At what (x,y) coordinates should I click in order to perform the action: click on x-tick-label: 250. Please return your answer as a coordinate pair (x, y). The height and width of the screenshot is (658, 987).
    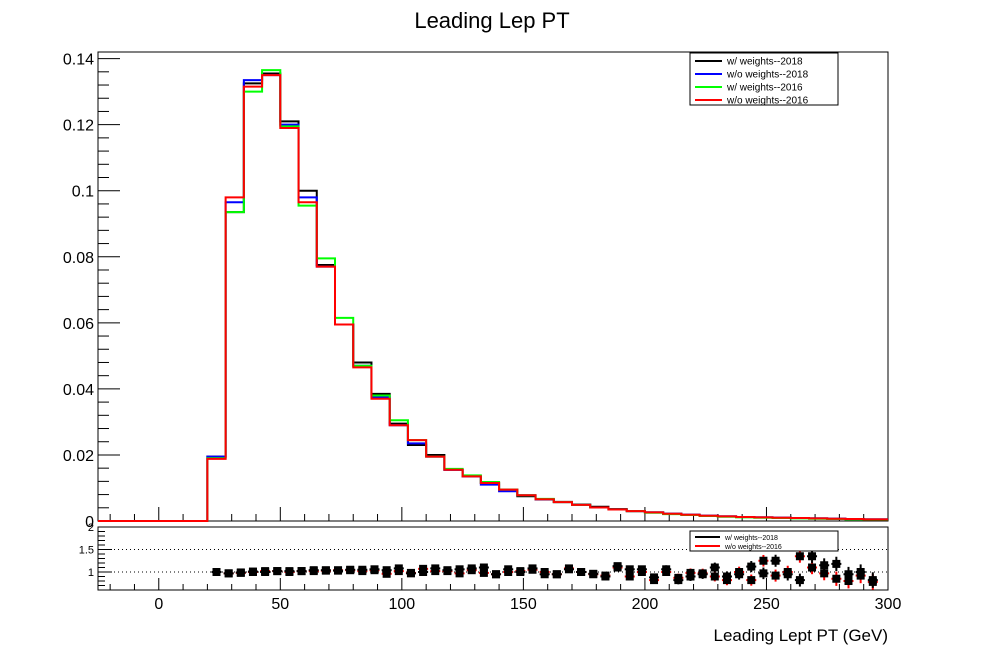
    Looking at the image, I should click on (766, 604).